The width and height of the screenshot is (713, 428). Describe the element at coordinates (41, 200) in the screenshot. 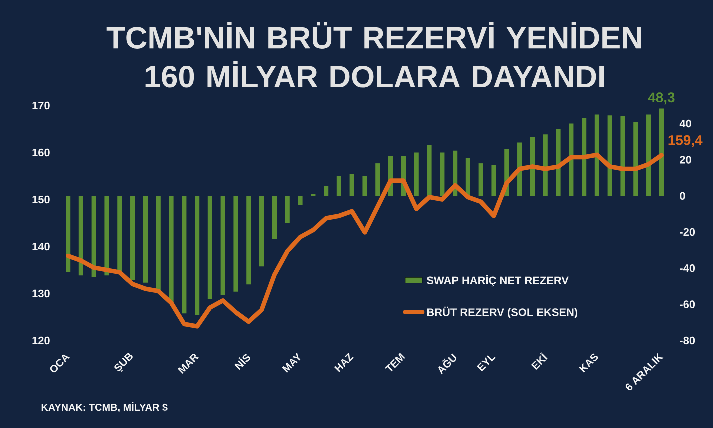

I see `y-tick-label: 150` at that location.